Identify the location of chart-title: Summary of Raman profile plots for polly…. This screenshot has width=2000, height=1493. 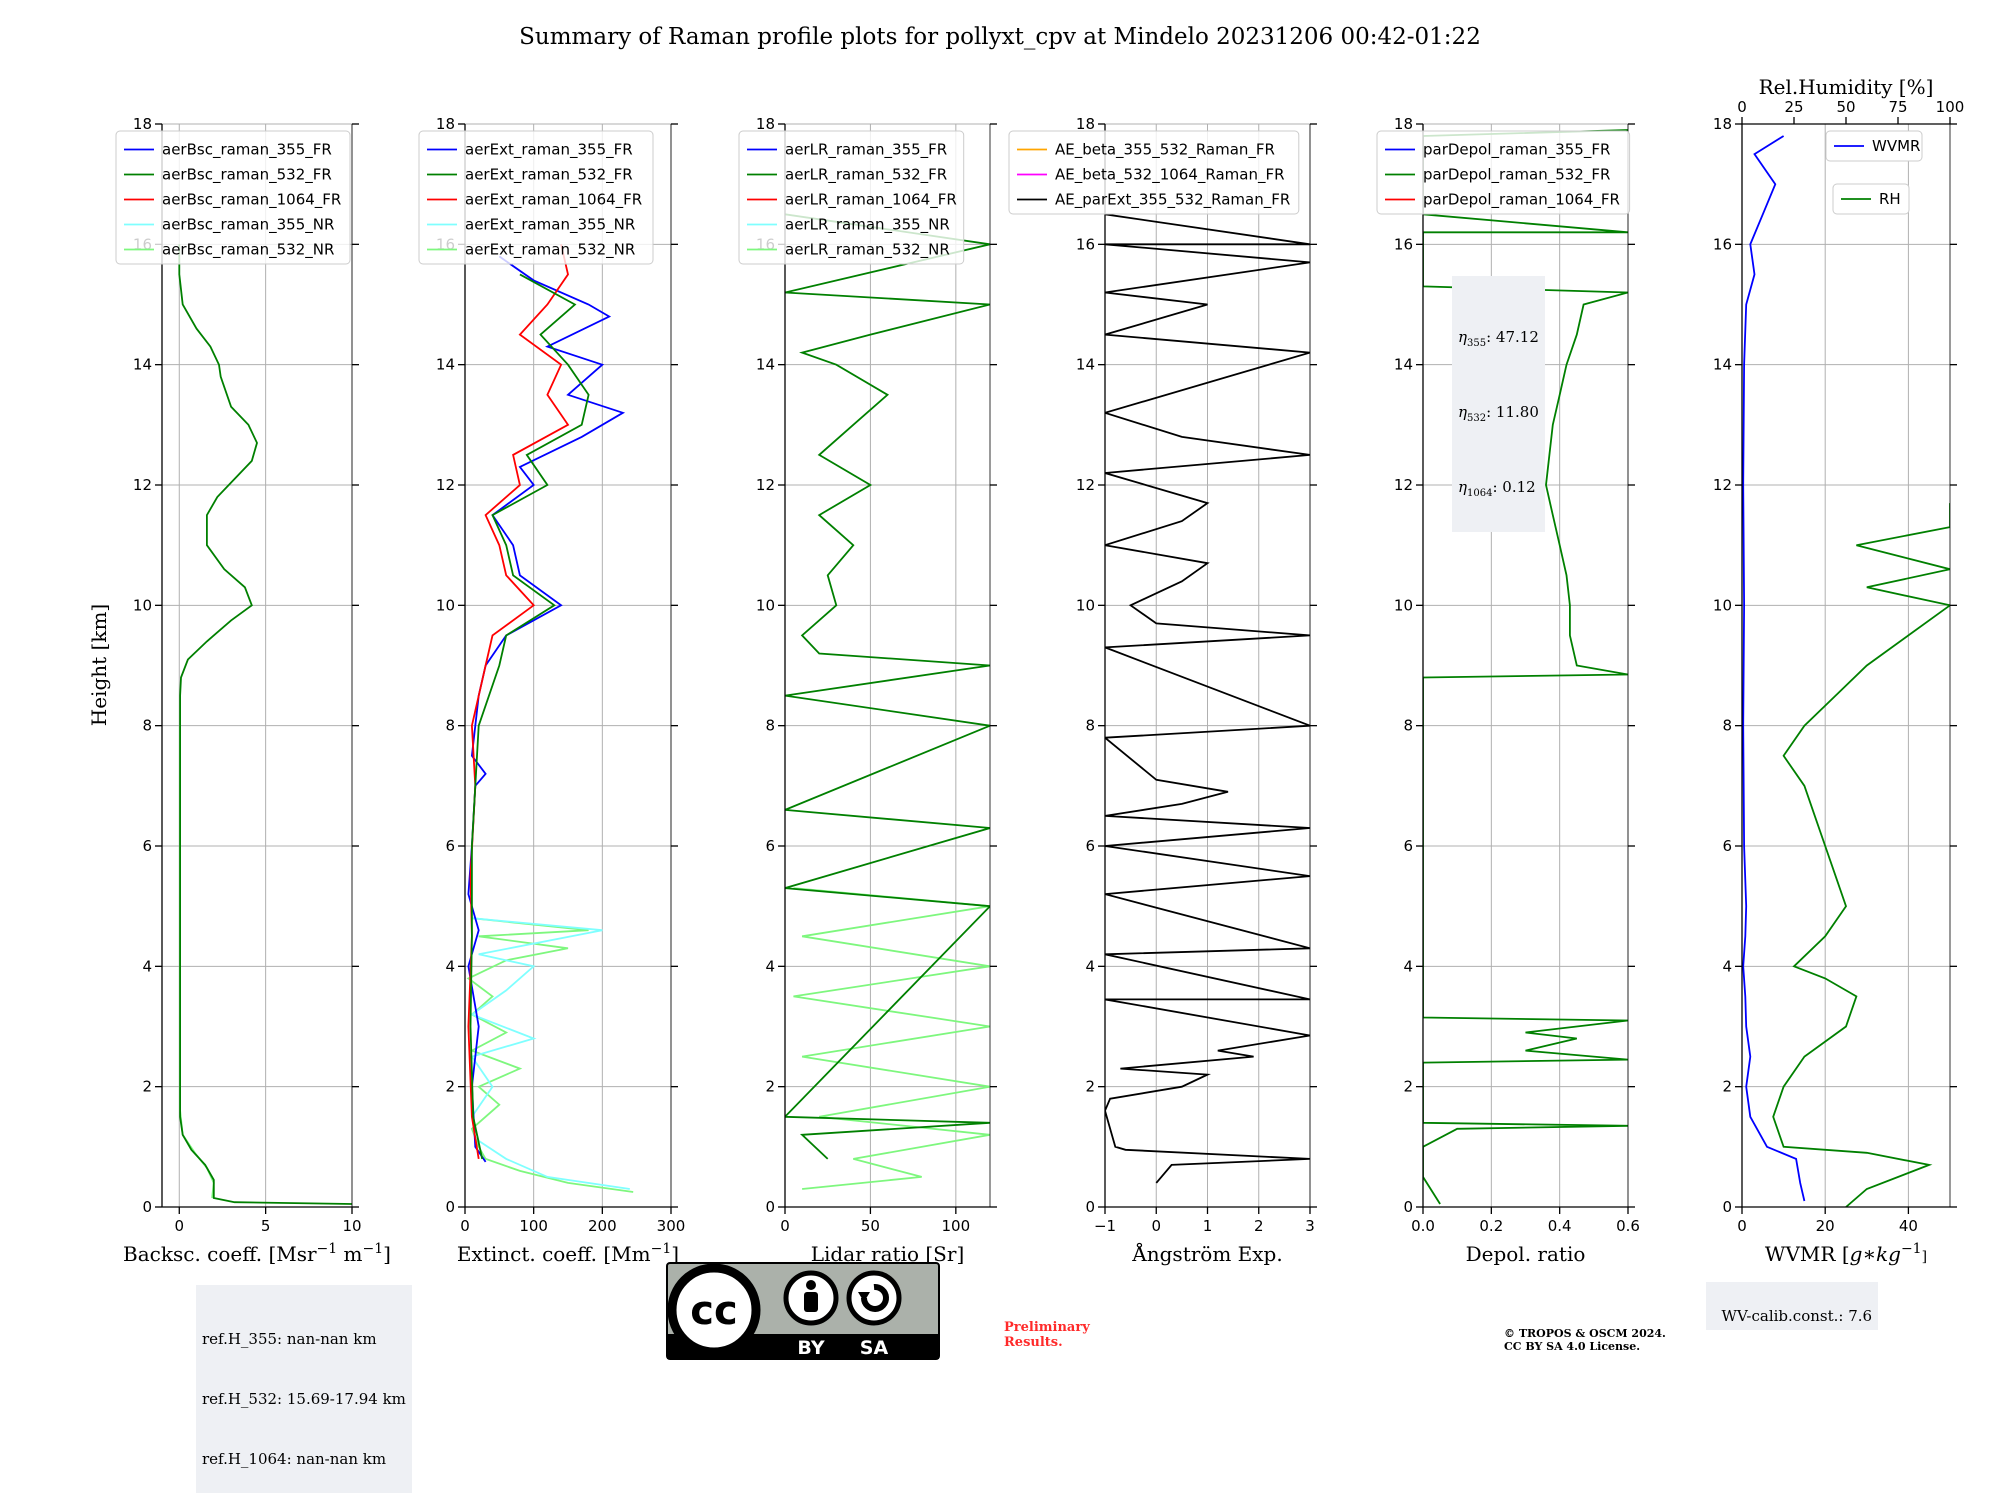
(1000, 37).